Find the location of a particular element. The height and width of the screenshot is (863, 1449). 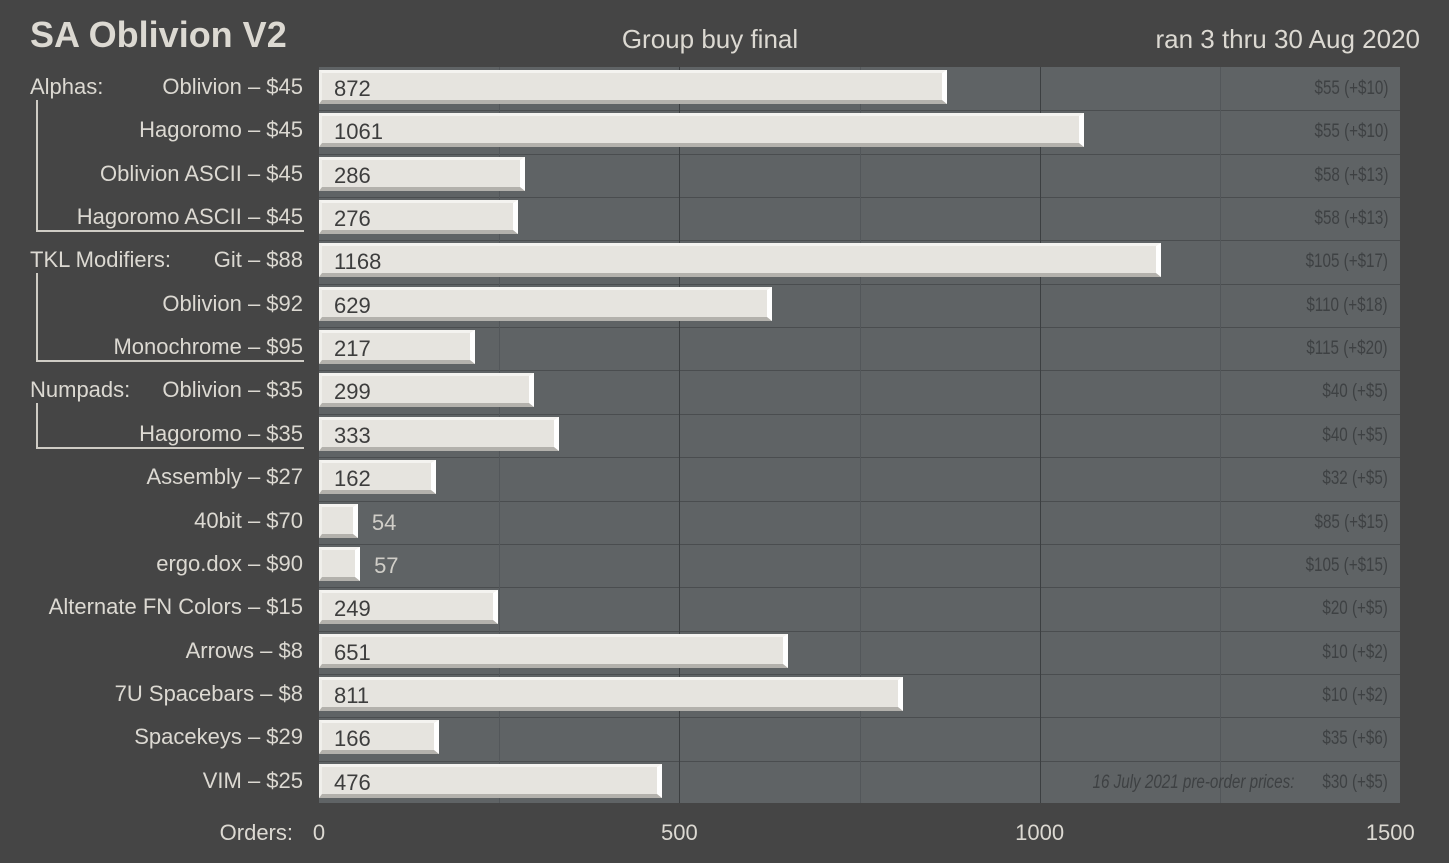

category-label: Oblivion – $45 is located at coordinates (232, 86).